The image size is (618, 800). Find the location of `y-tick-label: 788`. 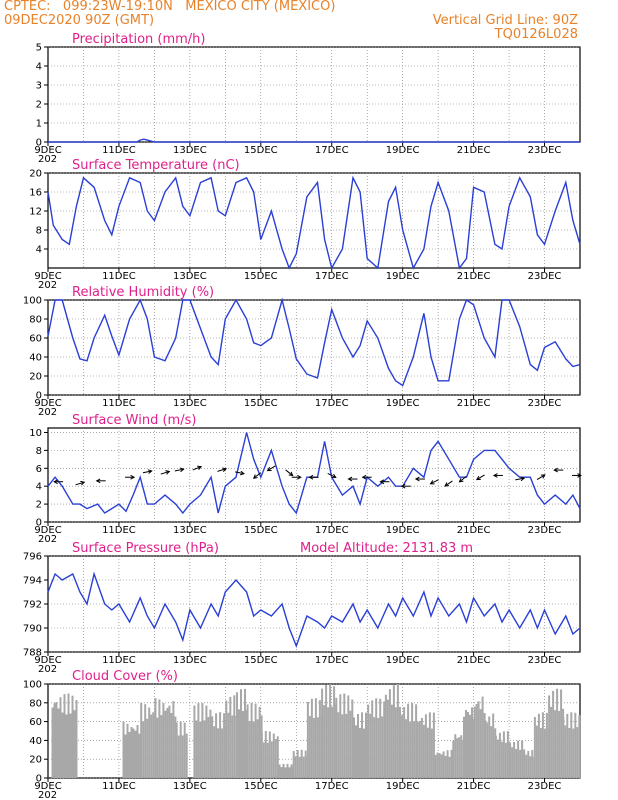

y-tick-label: 788 is located at coordinates (32, 653).